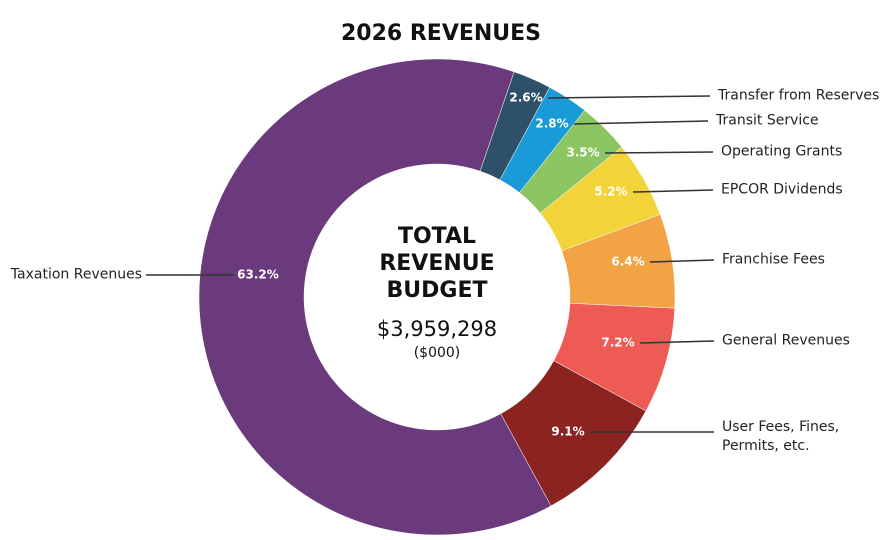 The width and height of the screenshot is (882, 540). I want to click on category-label: Transit Service, so click(767, 120).